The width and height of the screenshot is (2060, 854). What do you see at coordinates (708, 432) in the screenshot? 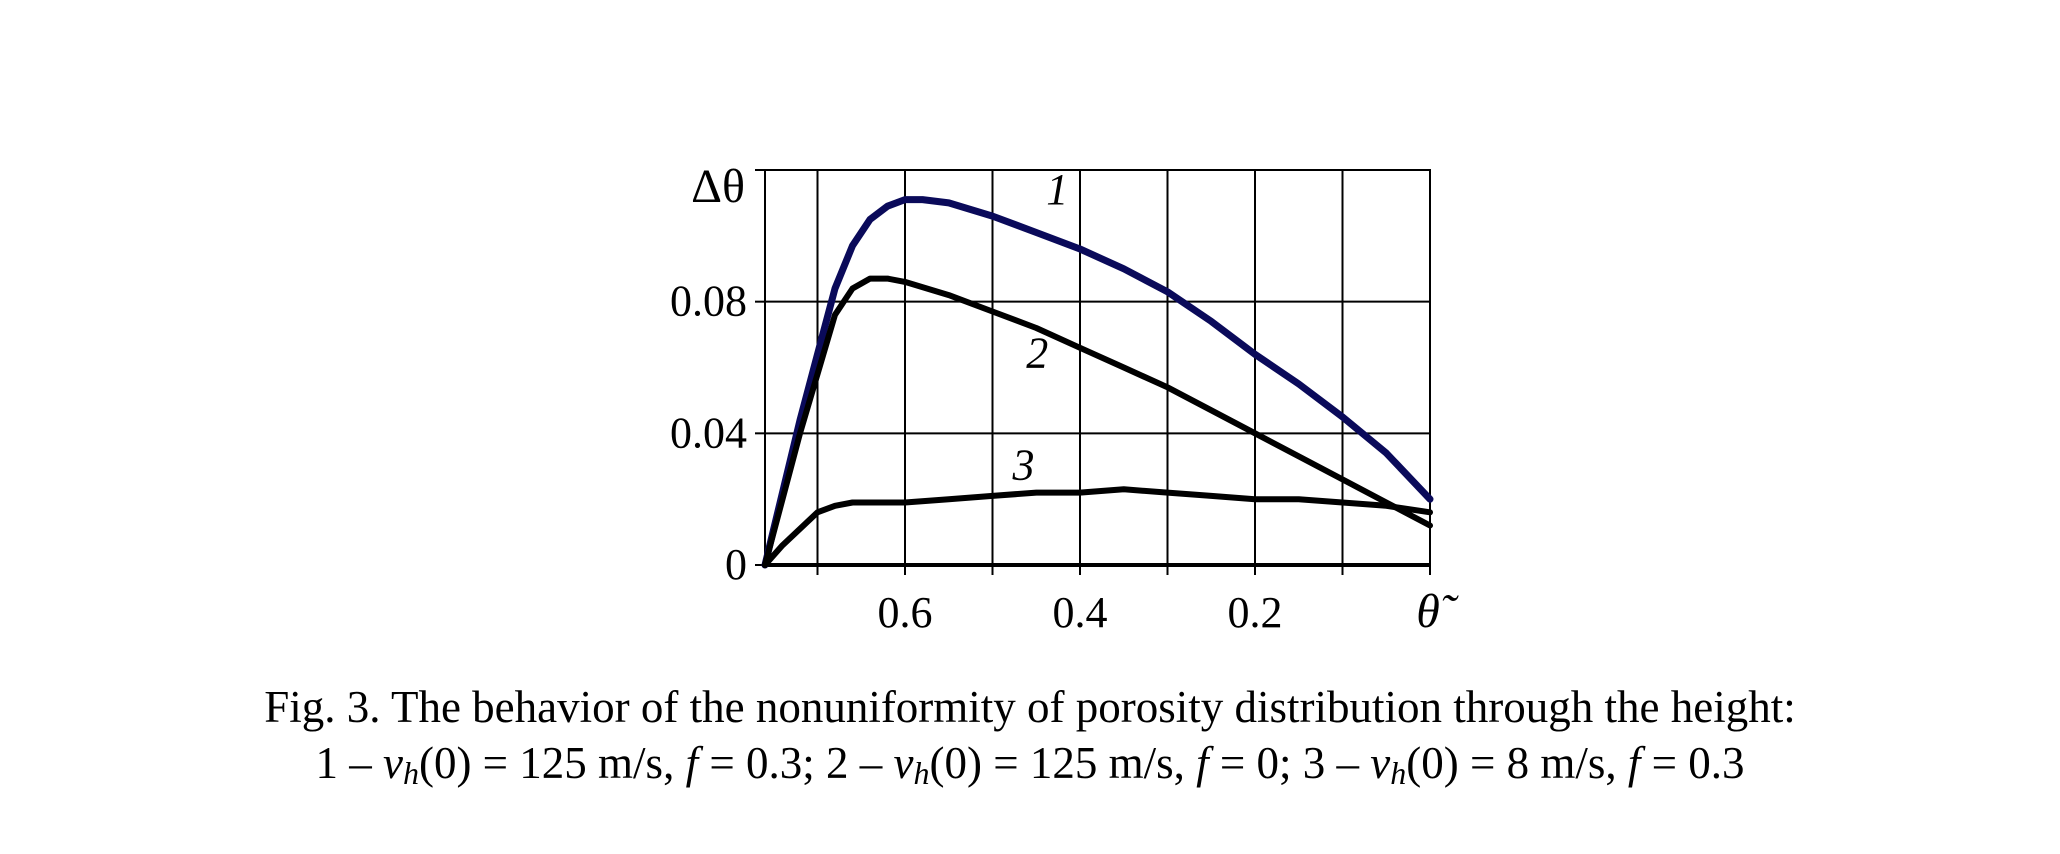
I see `y-tick-label: 0.04` at bounding box center [708, 432].